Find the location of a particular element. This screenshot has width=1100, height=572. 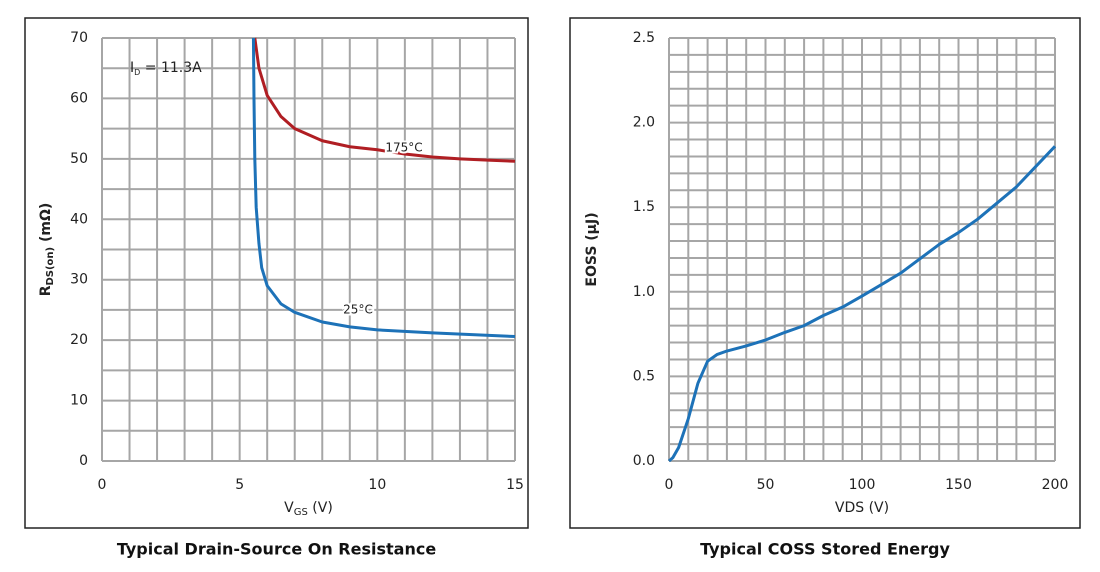

curve-label: 175°C is located at coordinates (403, 148).